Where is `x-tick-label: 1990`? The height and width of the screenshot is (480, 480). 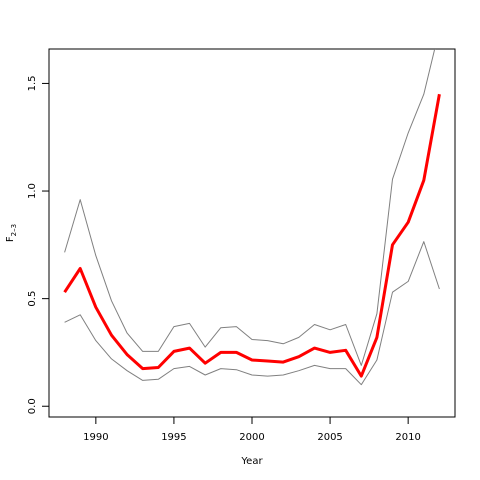
x-tick-label: 1990 is located at coordinates (95, 437).